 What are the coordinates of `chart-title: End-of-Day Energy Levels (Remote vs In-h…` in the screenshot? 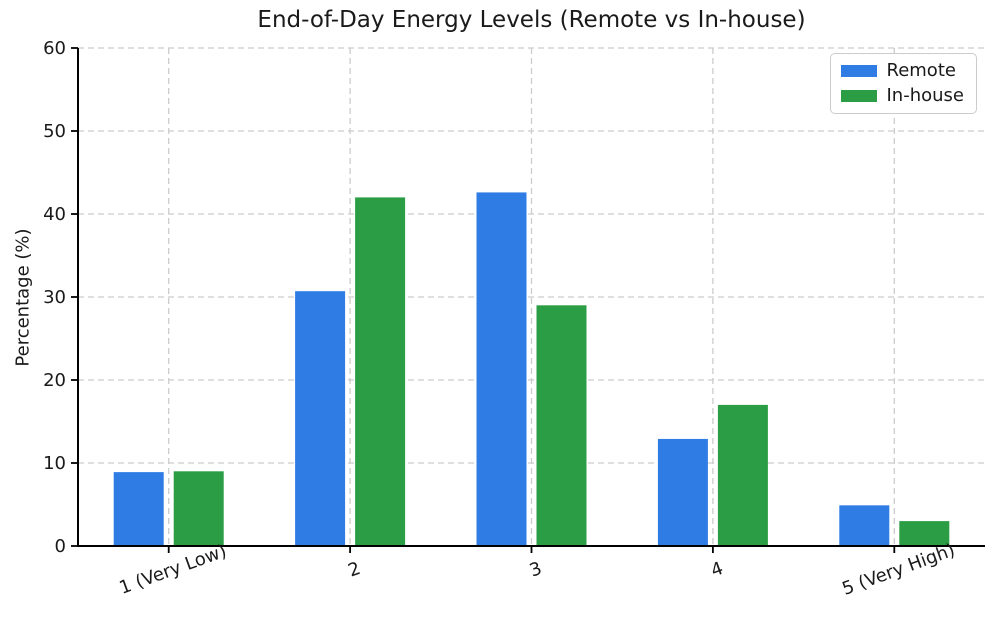 It's located at (531, 20).